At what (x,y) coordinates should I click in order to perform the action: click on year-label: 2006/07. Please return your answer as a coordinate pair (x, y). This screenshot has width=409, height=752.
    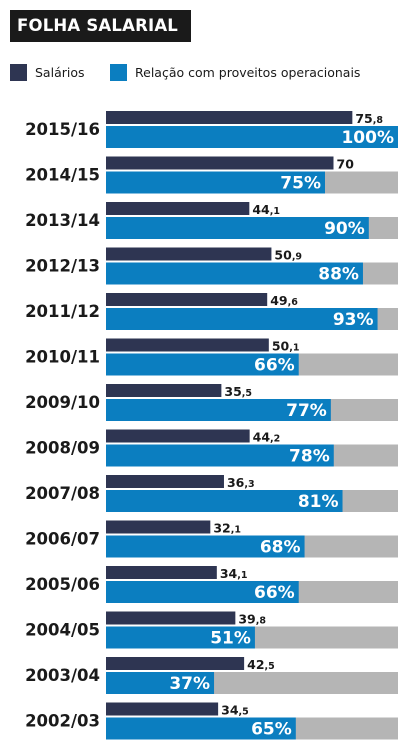
    Looking at the image, I should click on (62, 539).